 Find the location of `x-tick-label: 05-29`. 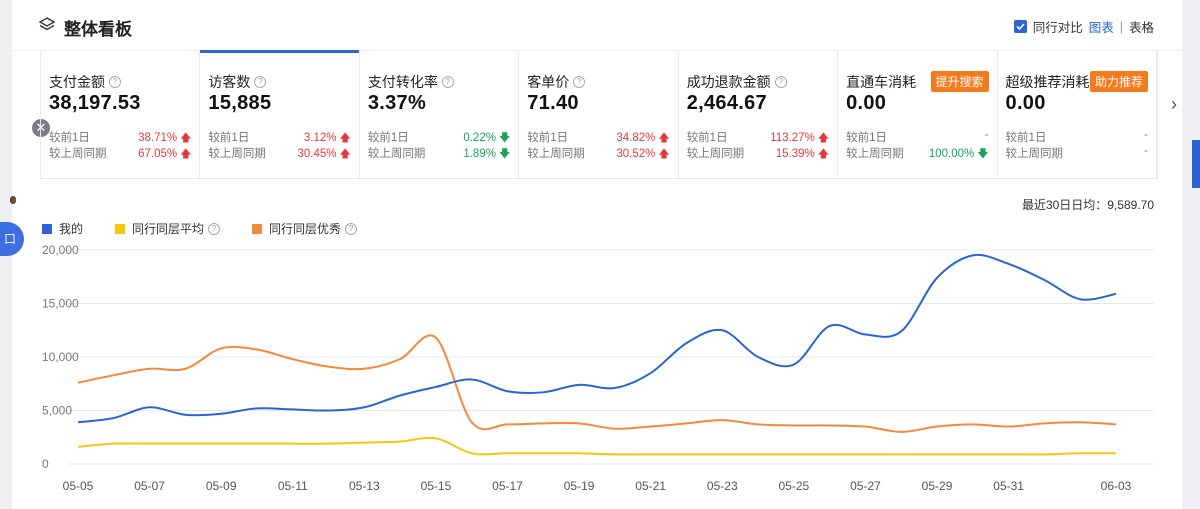

x-tick-label: 05-29 is located at coordinates (937, 486).